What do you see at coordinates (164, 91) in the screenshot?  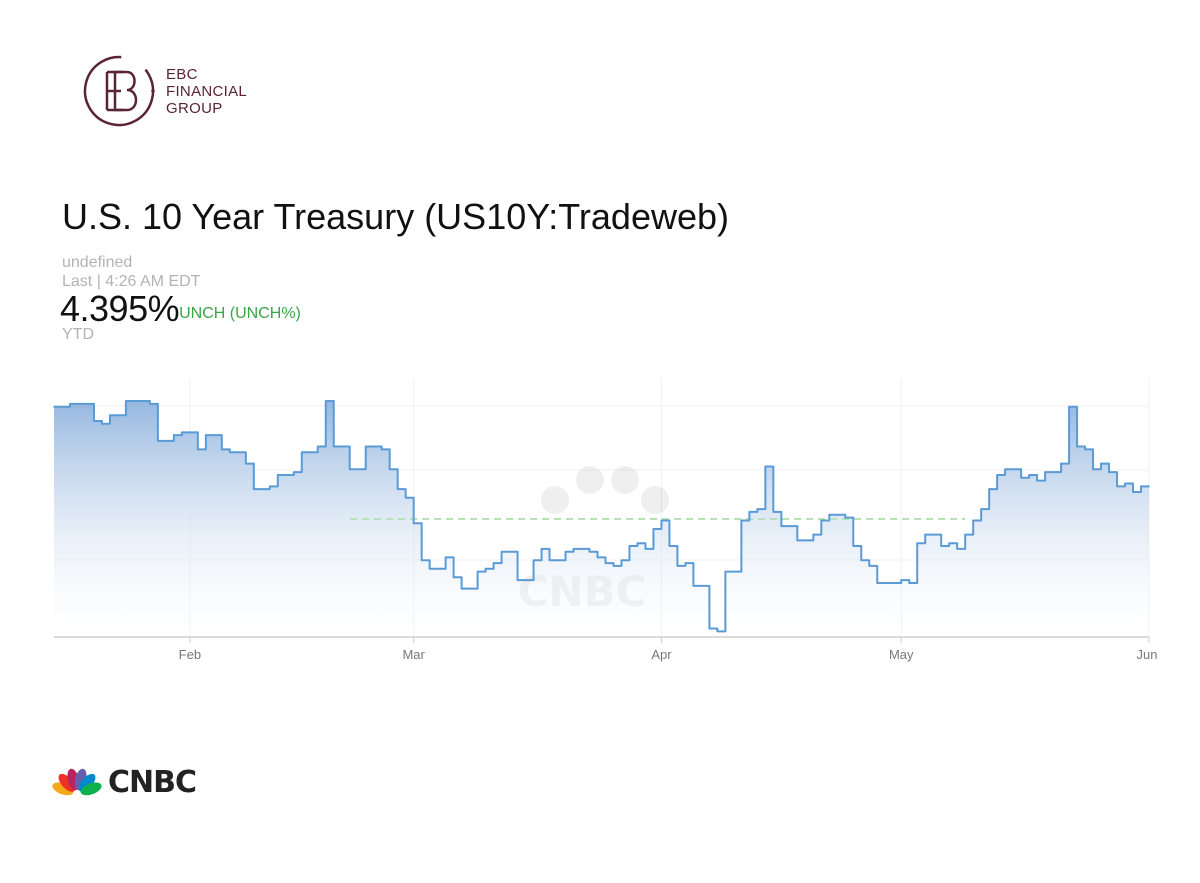 I see `ebc-brand-logo: EBC FINANCIAL GROUP` at bounding box center [164, 91].